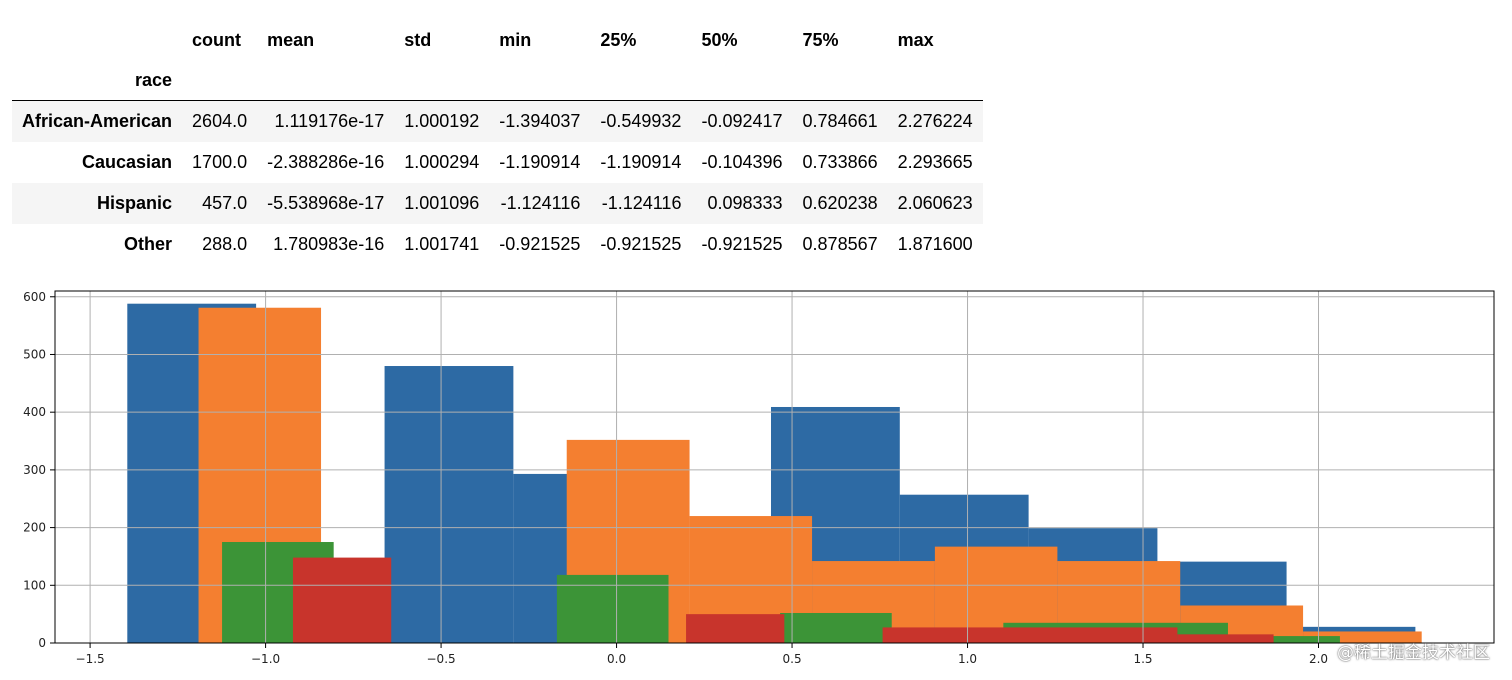  I want to click on corner-cell, so click(97, 40).